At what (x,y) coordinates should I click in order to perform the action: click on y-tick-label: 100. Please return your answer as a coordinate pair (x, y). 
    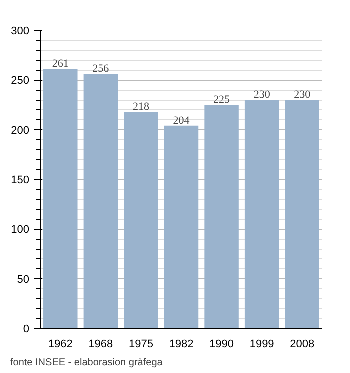
    Looking at the image, I should click on (20, 230).